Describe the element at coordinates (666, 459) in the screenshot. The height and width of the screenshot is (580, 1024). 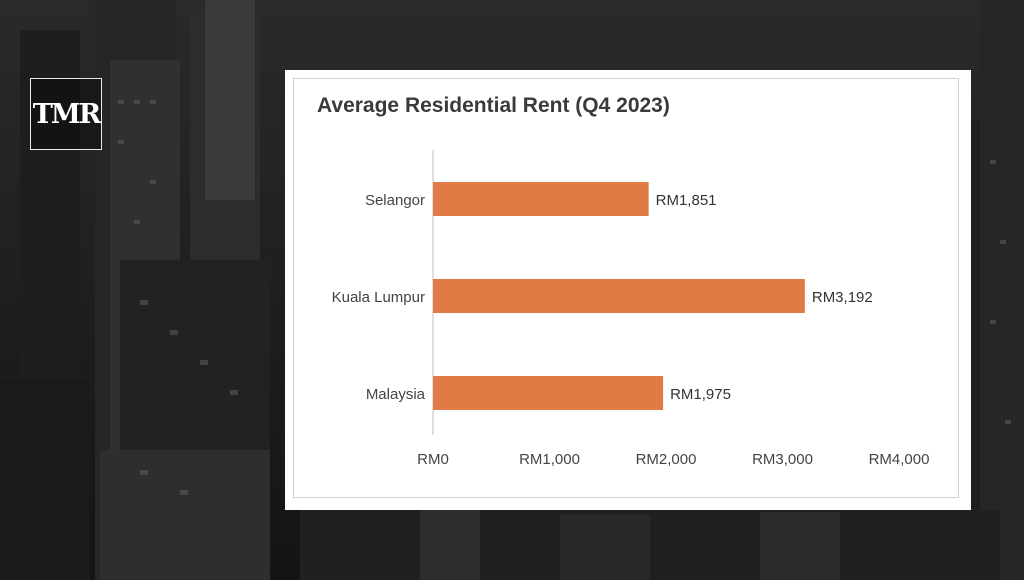
I see `x-tick-label: RM2,000` at that location.